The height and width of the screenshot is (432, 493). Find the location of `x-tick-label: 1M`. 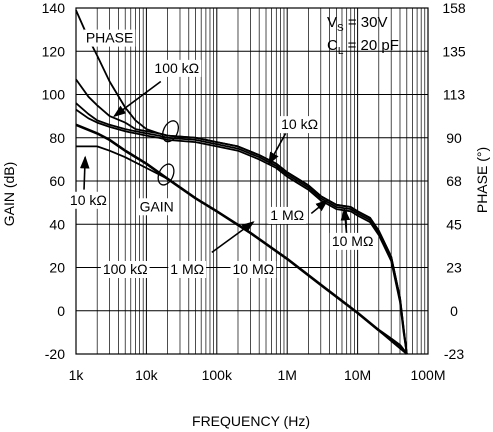

x-tick-label: 1M is located at coordinates (286, 375).